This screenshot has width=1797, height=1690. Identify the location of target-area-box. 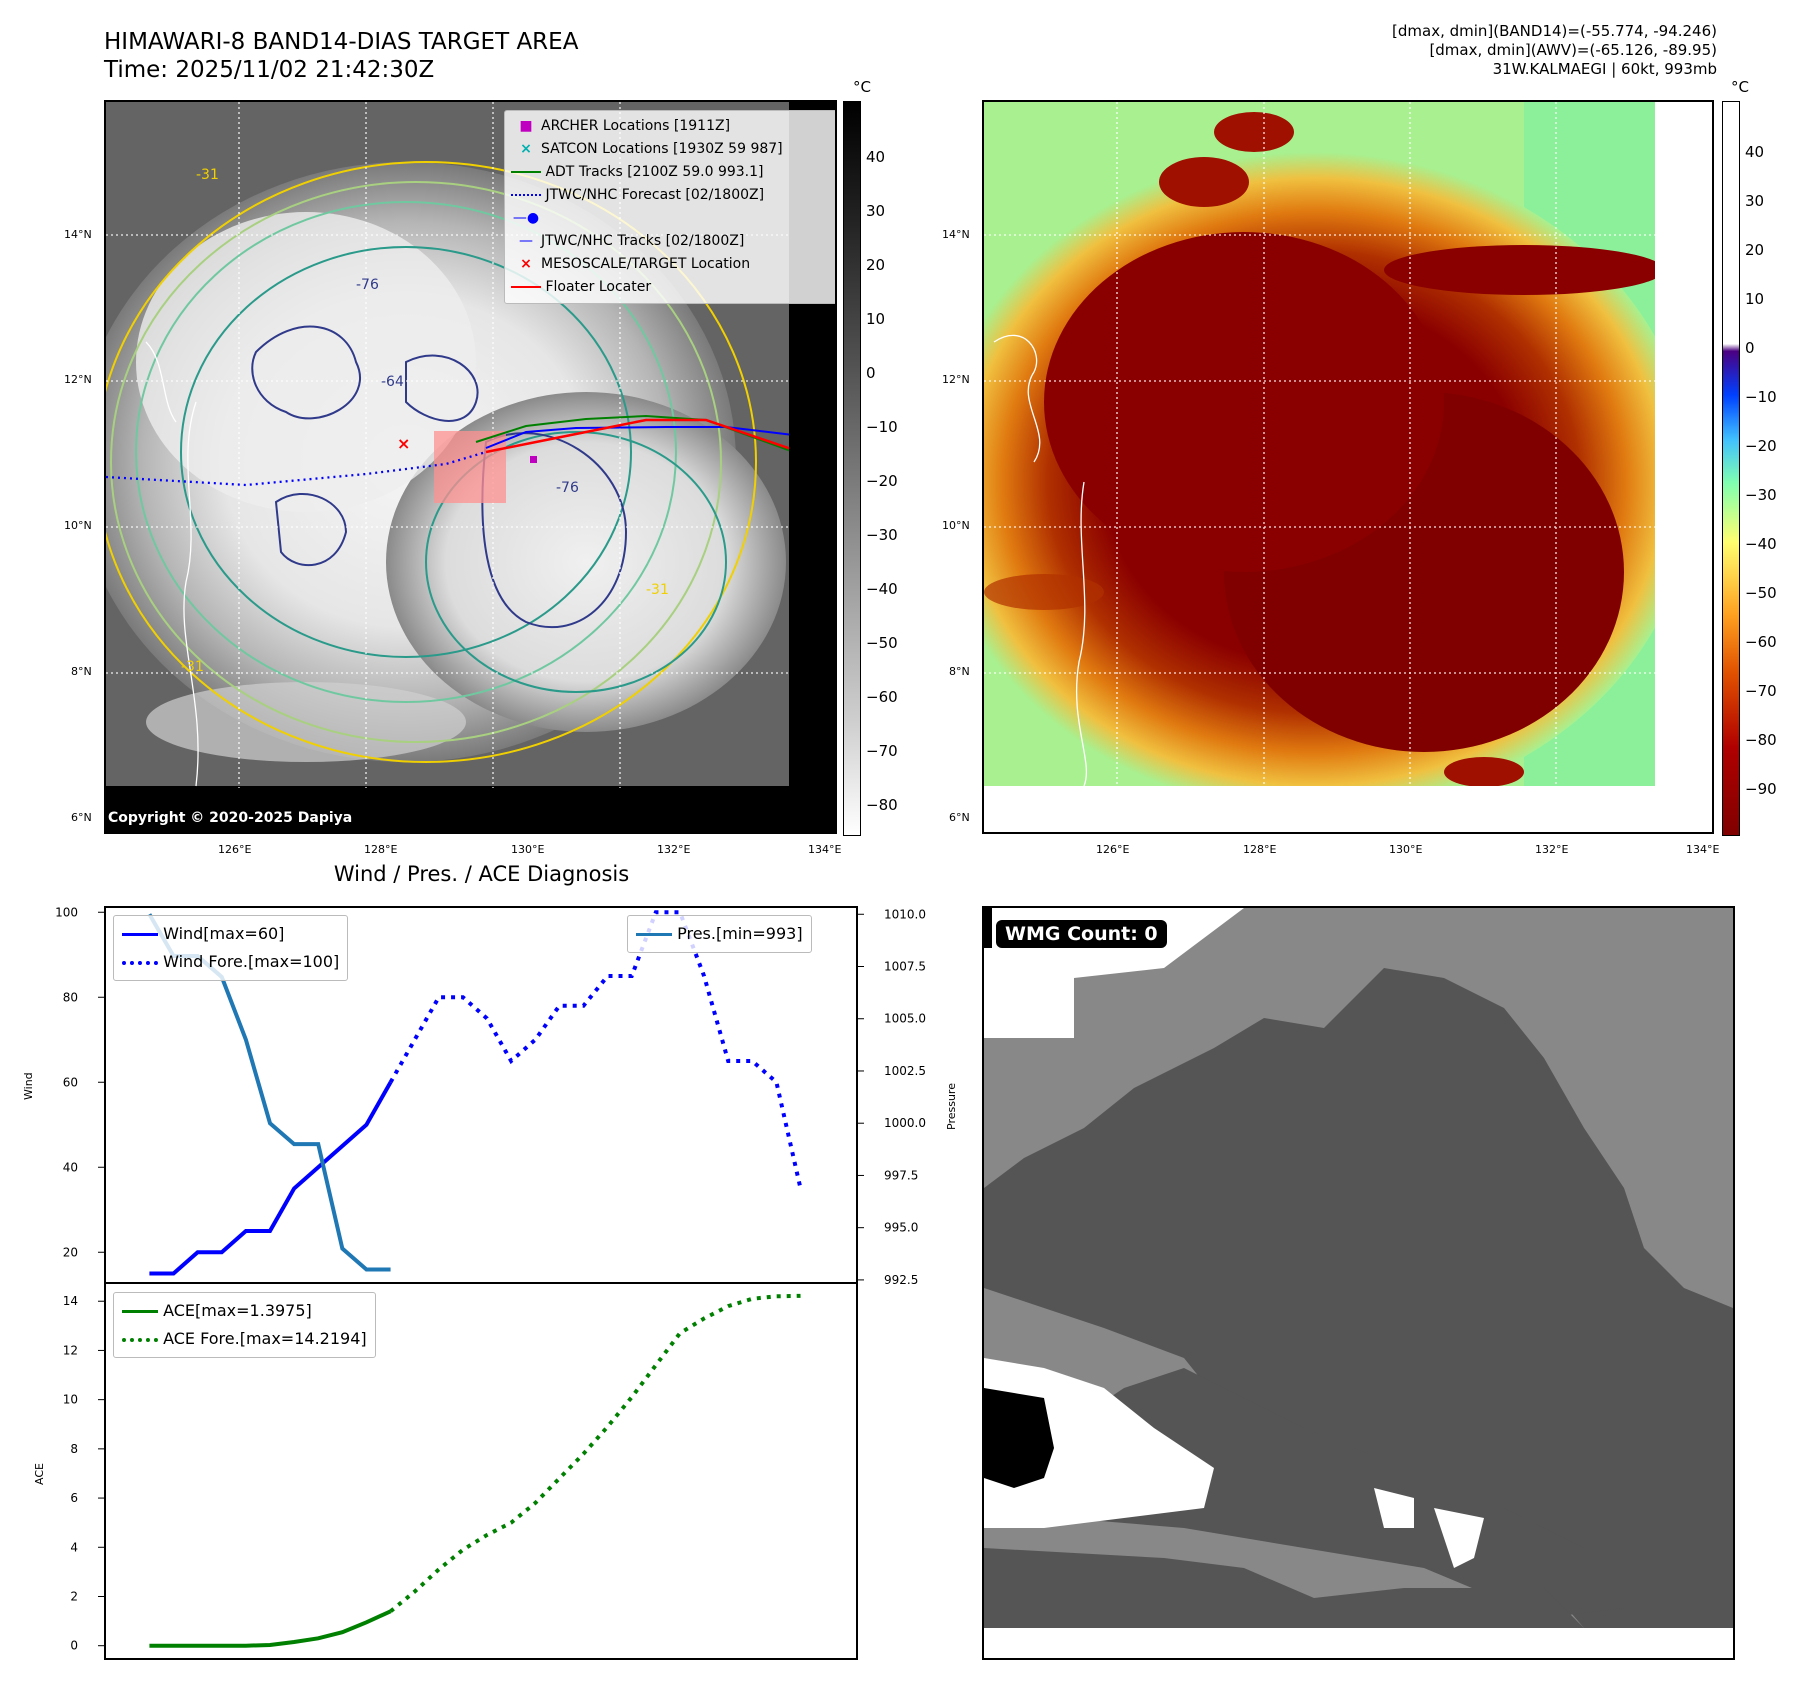
(470, 467).